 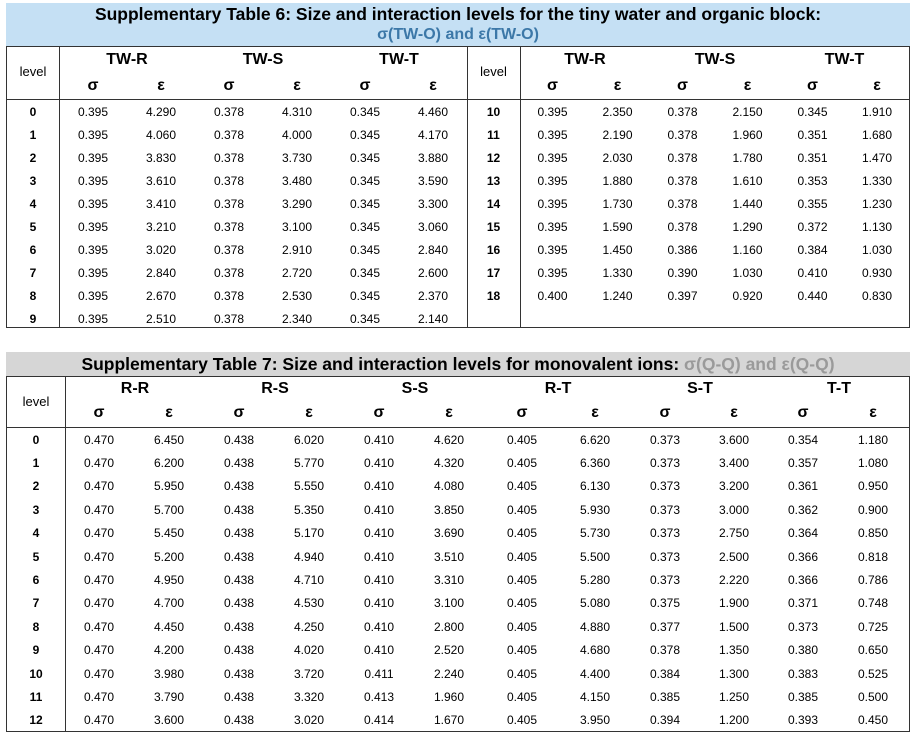 What do you see at coordinates (493, 180) in the screenshot?
I see `level-cell: 13` at bounding box center [493, 180].